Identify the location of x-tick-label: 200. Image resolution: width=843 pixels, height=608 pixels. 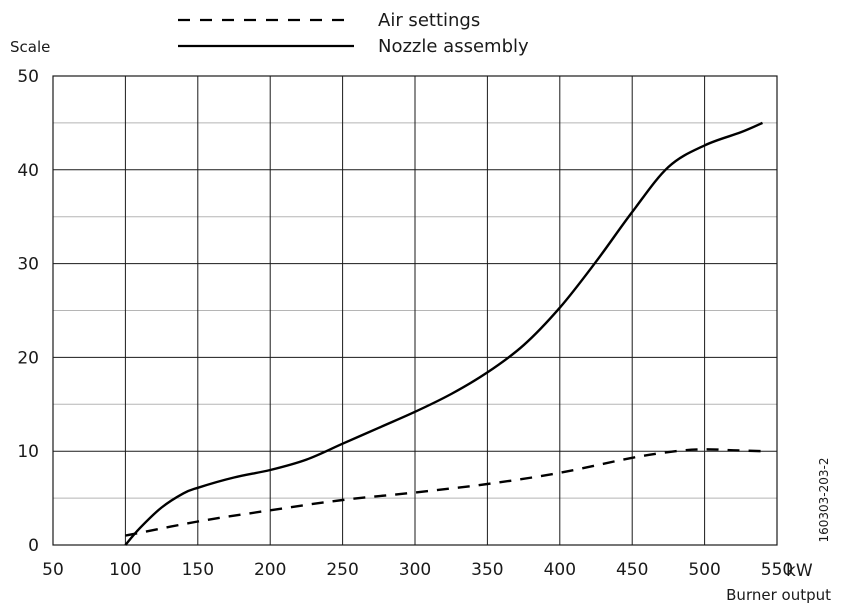
(270, 570).